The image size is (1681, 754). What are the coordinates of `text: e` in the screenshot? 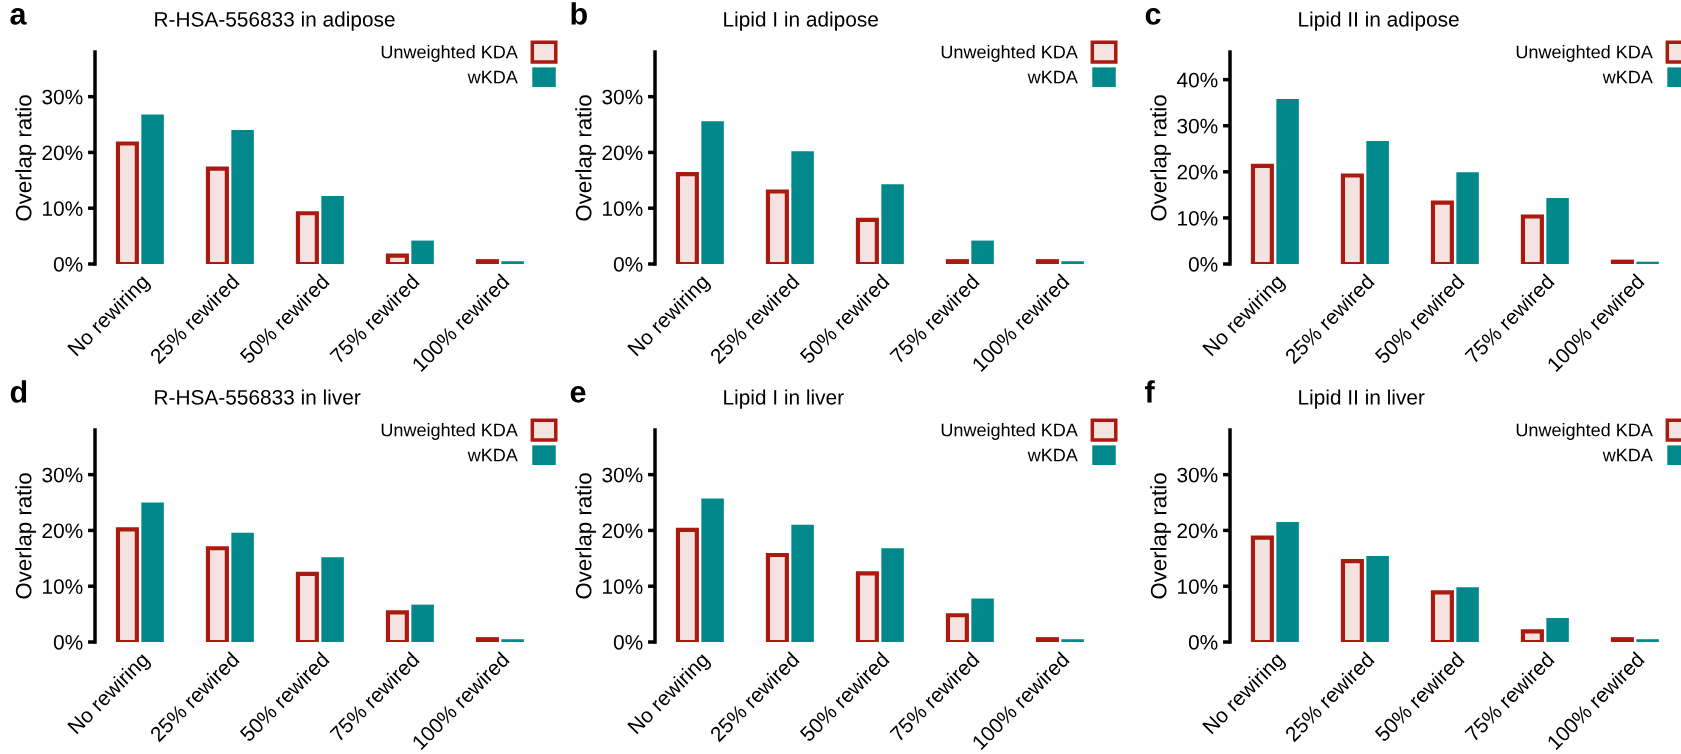 It's located at (578, 394).